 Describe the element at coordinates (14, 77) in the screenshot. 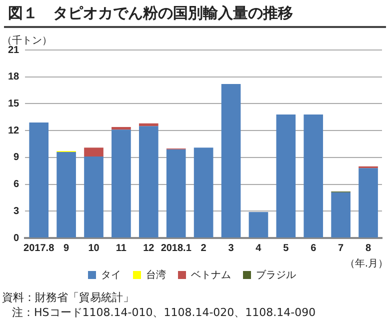

I see `y-tick-label: 18` at that location.